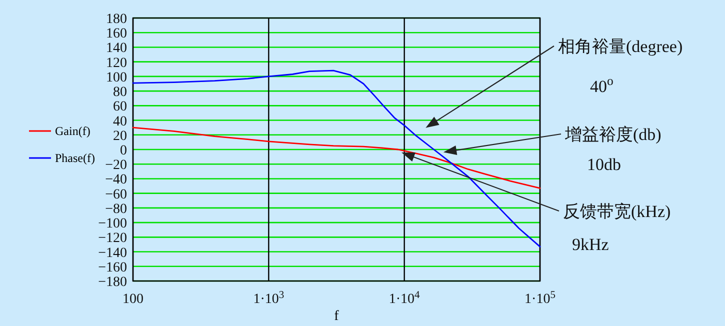 The width and height of the screenshot is (725, 326). Describe the element at coordinates (116, 34) in the screenshot. I see `y-tick-label: 160` at that location.